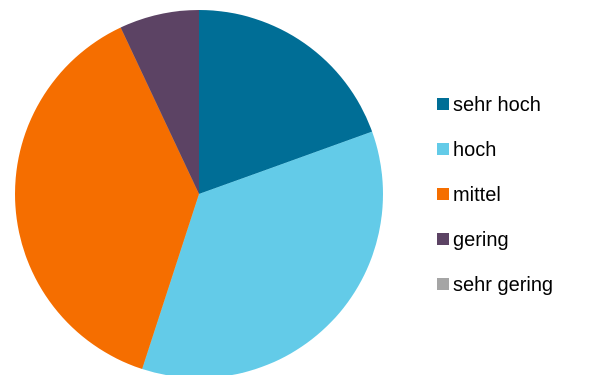 Image resolution: width=593 pixels, height=375 pixels. I want to click on legend-label-sehr-gering: sehr gering, so click(503, 285).